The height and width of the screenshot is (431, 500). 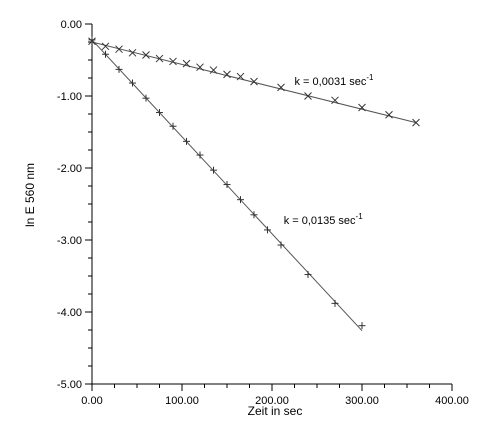 I want to click on x-axis-title: Zeit in sec, so click(x=275, y=411).